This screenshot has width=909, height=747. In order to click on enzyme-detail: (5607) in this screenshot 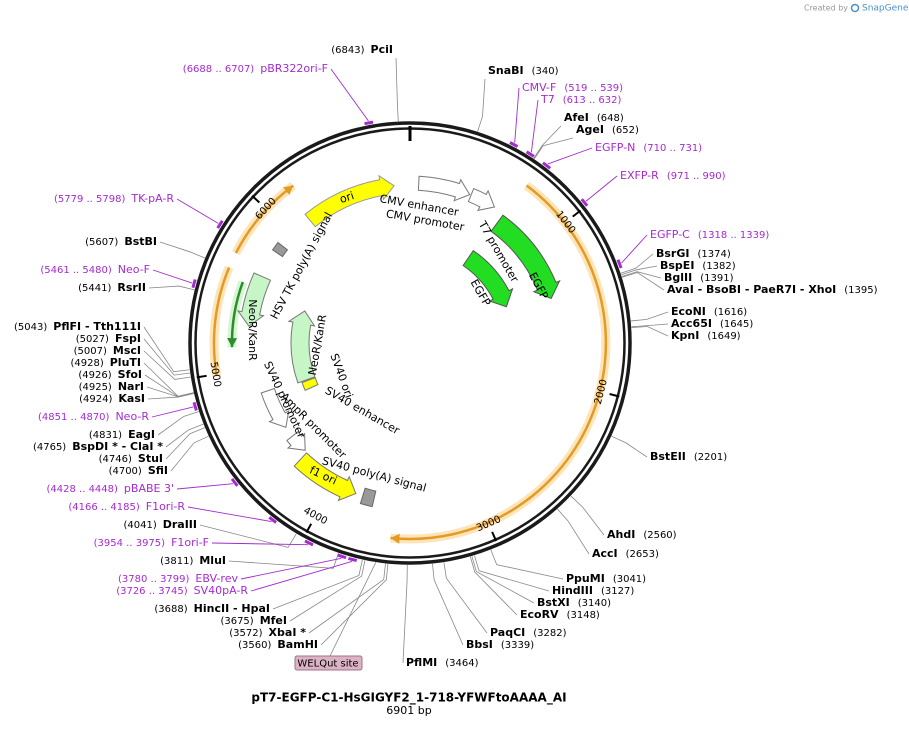, I will do `click(101, 242)`.